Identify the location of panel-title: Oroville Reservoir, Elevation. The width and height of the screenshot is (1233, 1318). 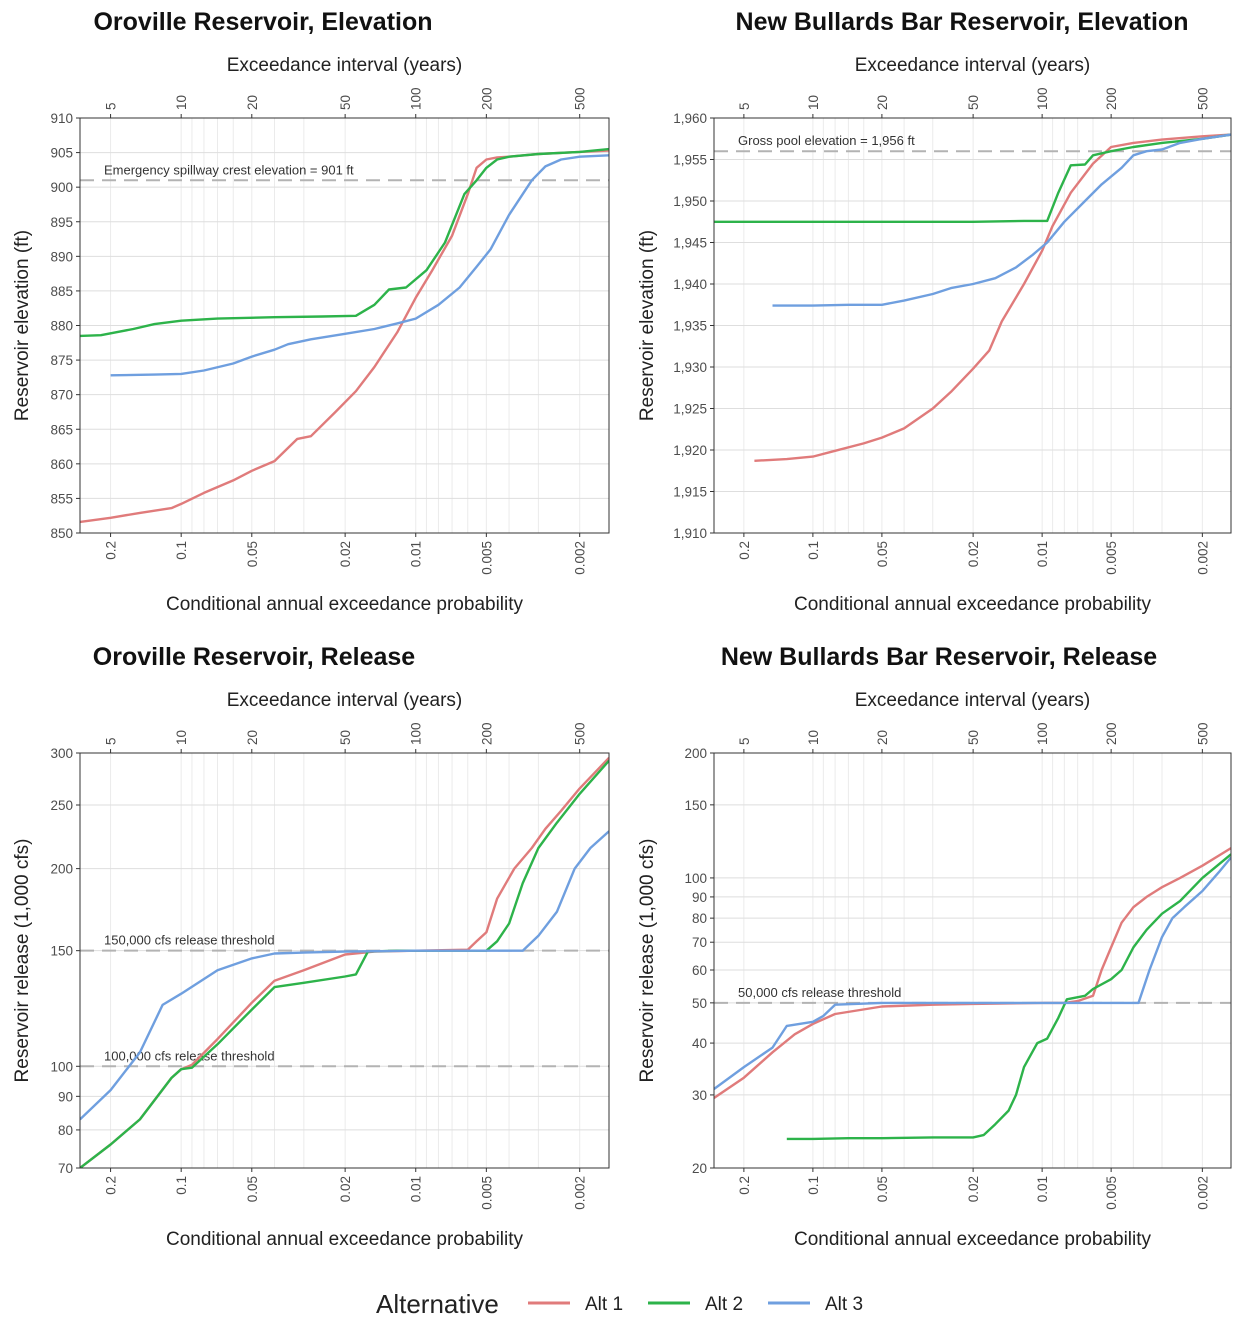
(262, 22).